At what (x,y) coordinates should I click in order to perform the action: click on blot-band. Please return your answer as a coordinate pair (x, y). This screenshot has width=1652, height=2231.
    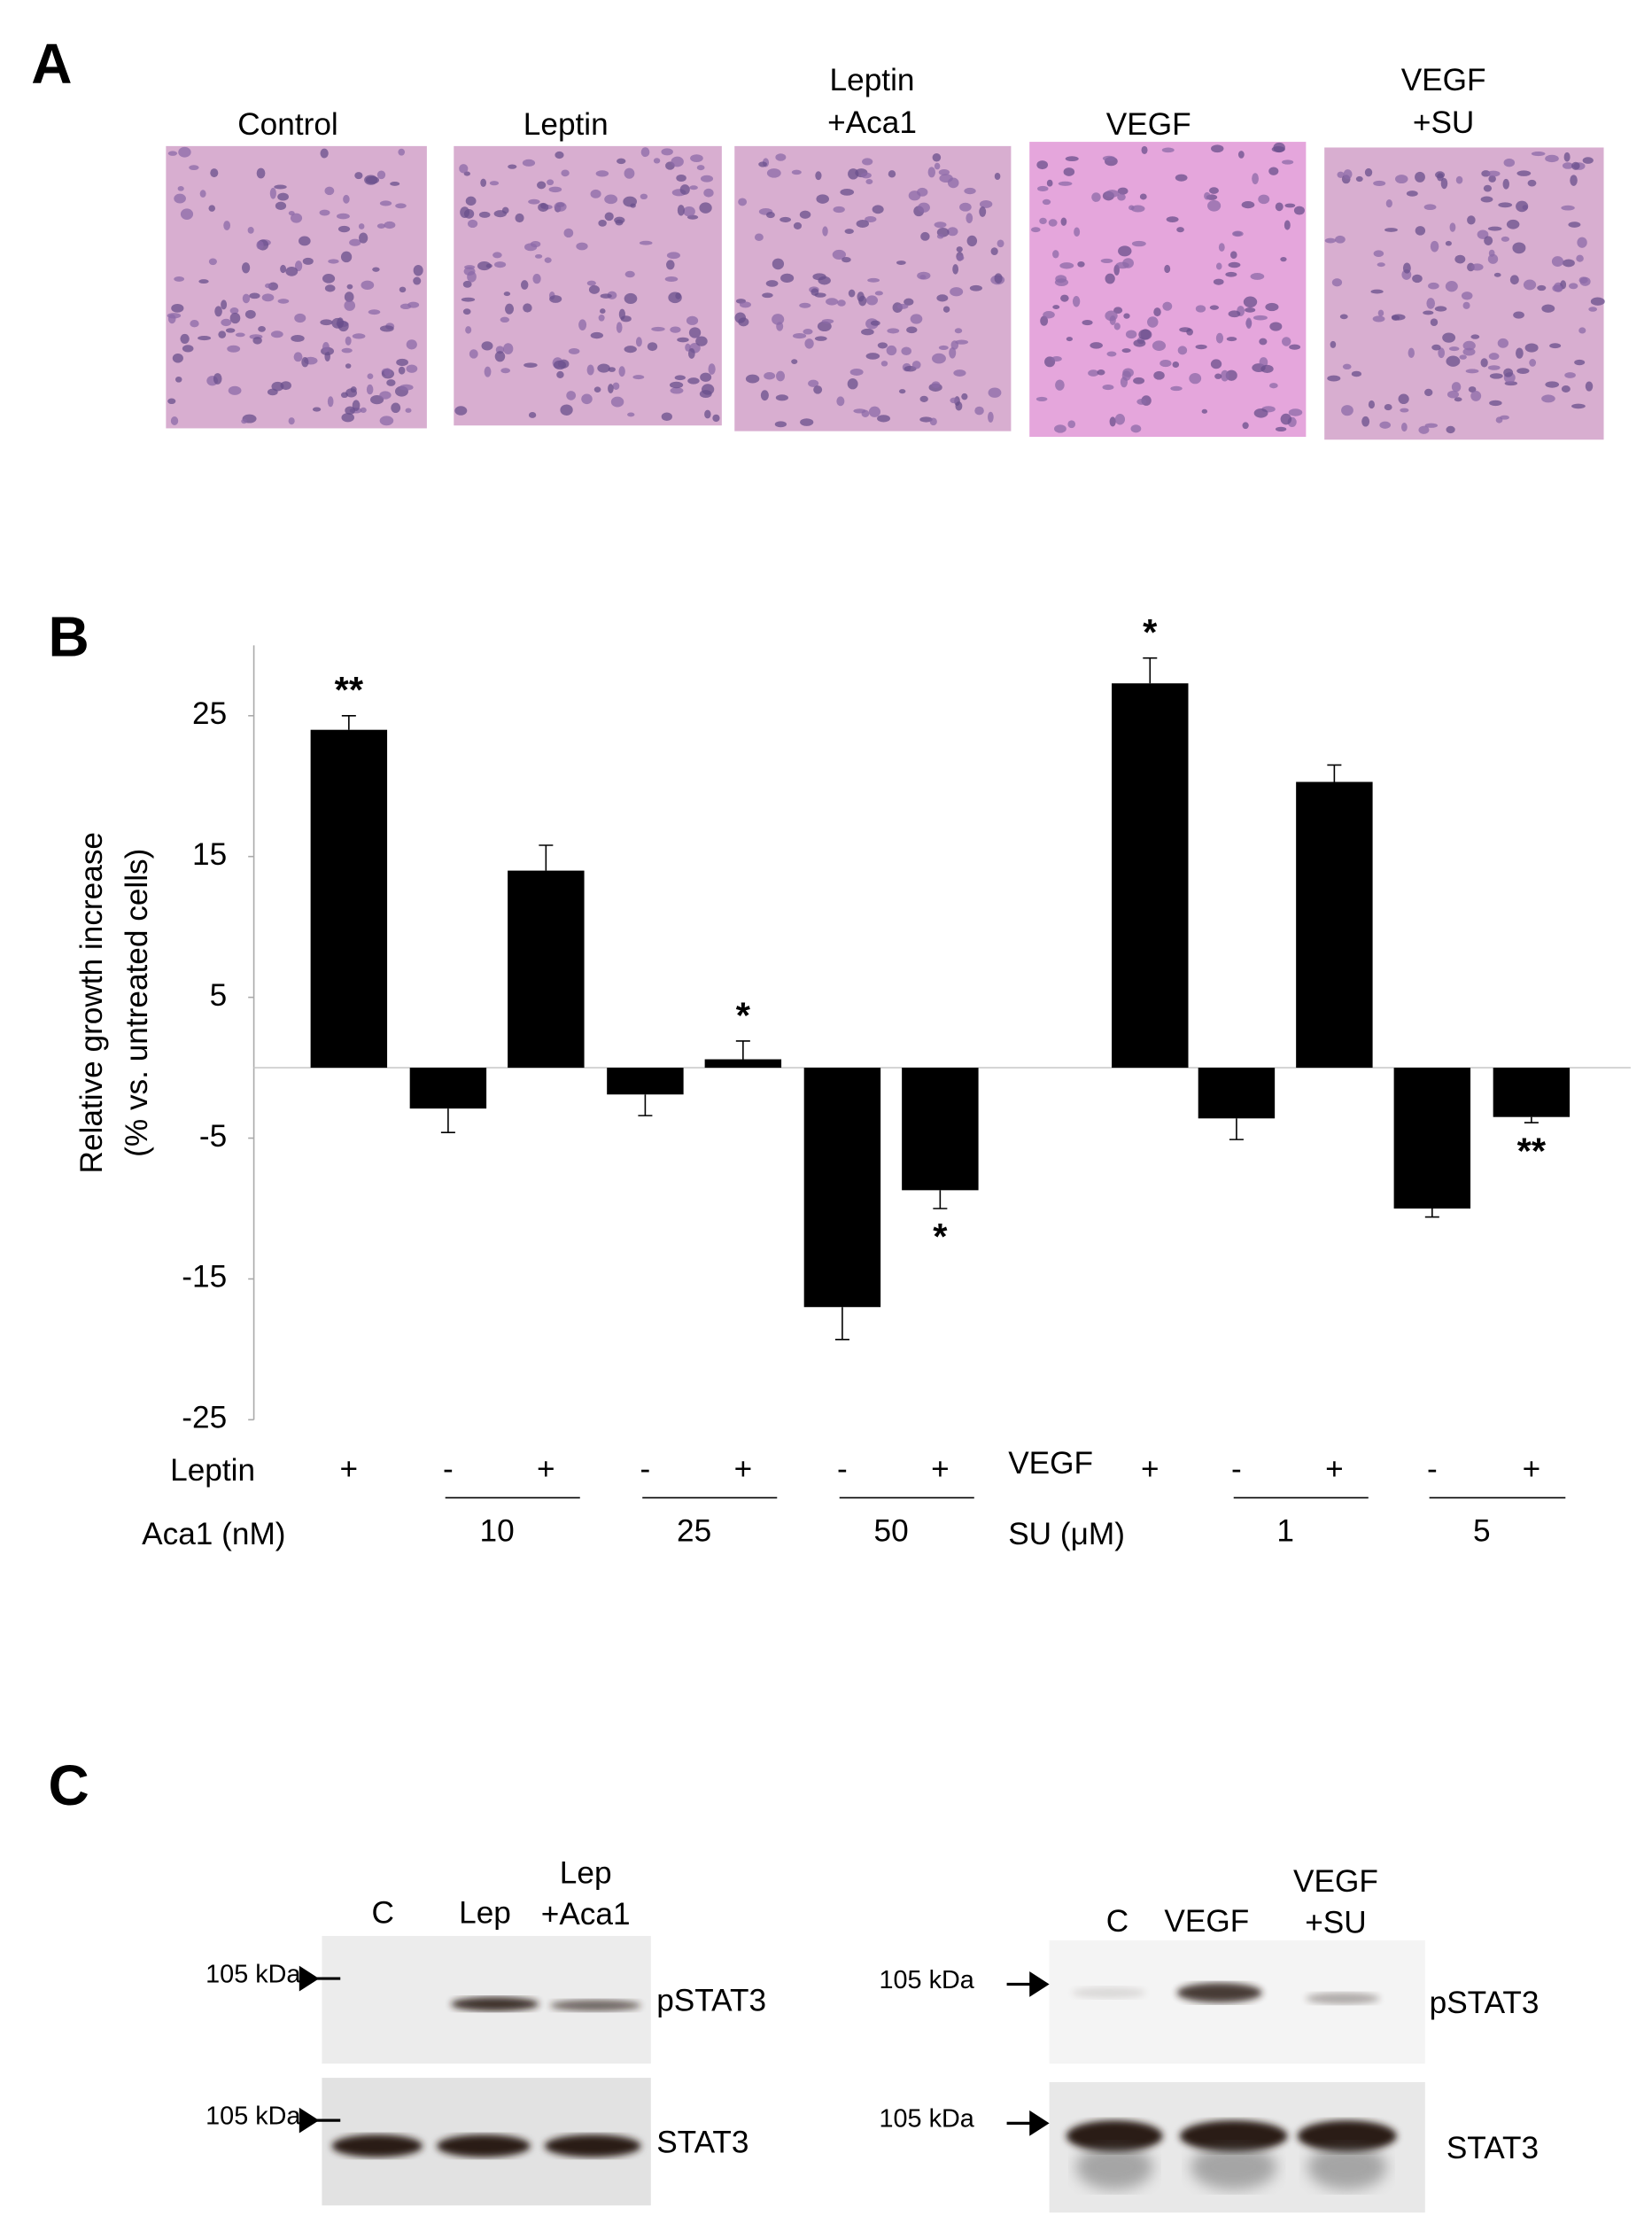
    Looking at the image, I should click on (1343, 1999).